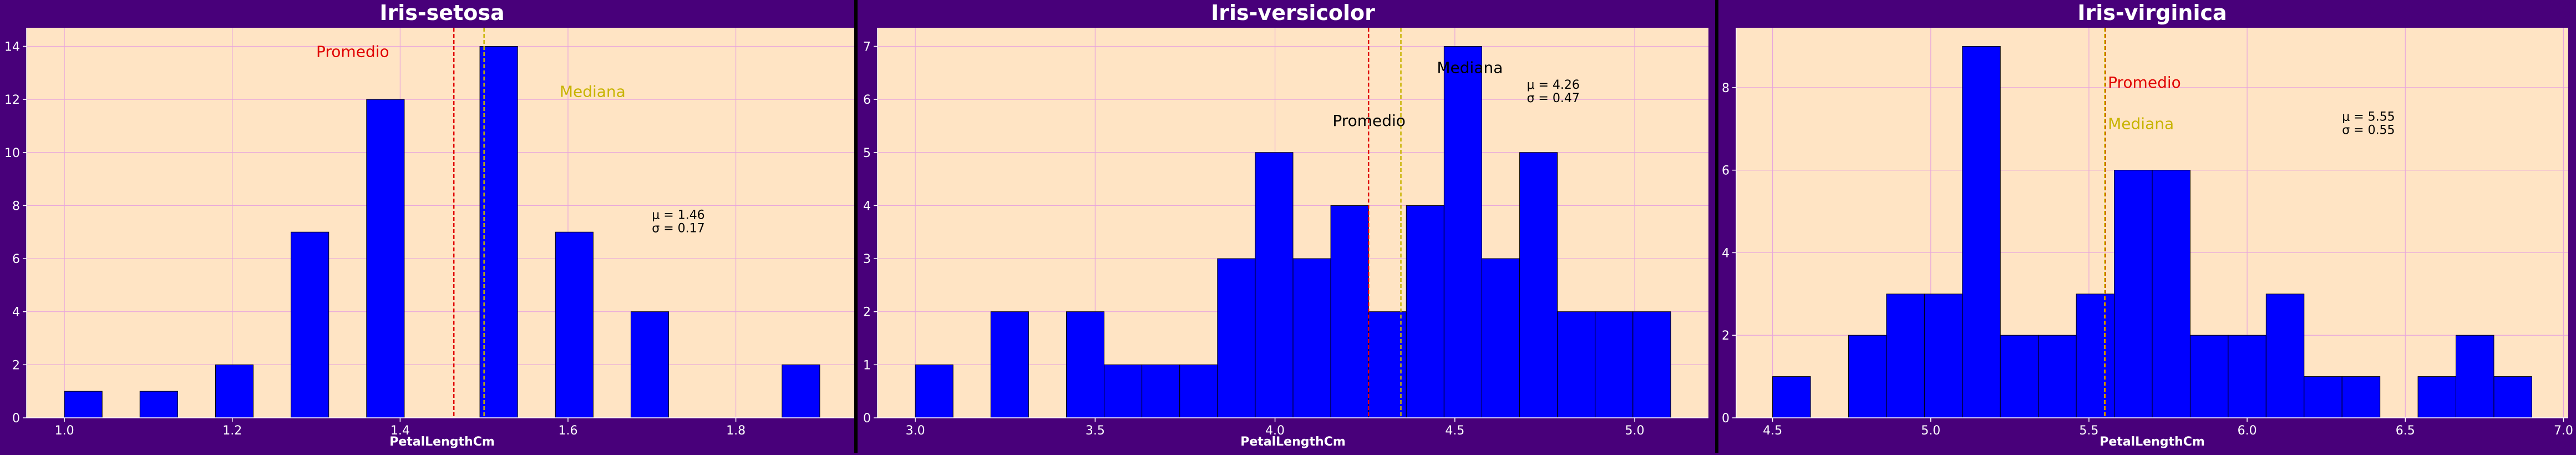 Image resolution: width=2576 pixels, height=455 pixels. I want to click on x-tick-label: 5.5, so click(2088, 431).